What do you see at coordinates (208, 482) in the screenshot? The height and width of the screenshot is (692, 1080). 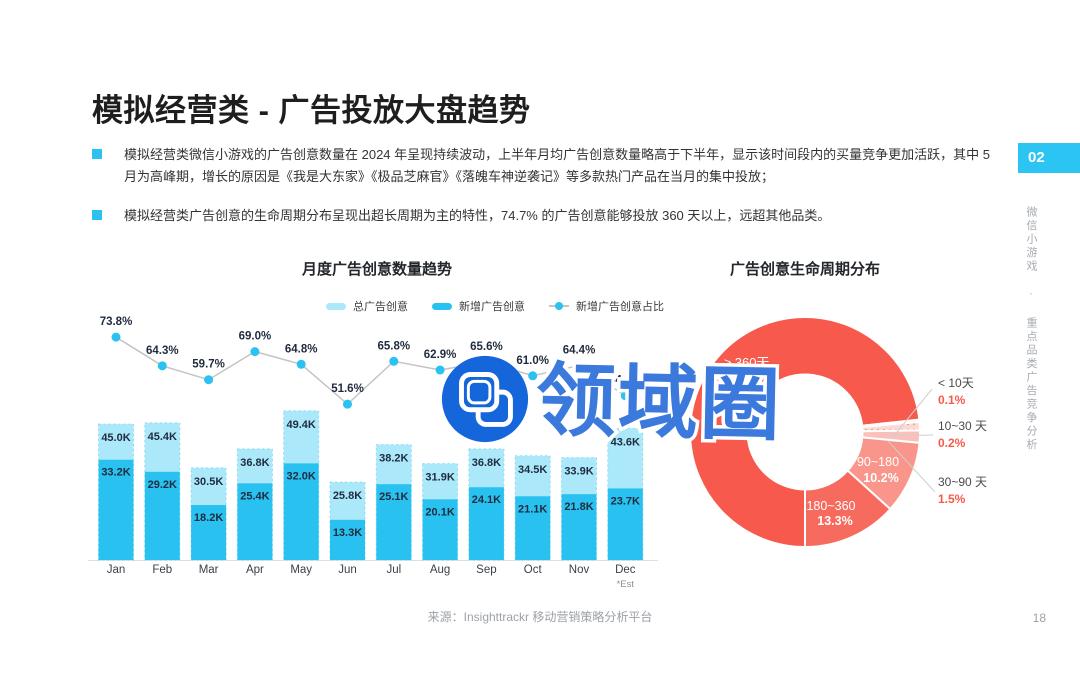 I see `bar-total-value-label: 30.5K` at bounding box center [208, 482].